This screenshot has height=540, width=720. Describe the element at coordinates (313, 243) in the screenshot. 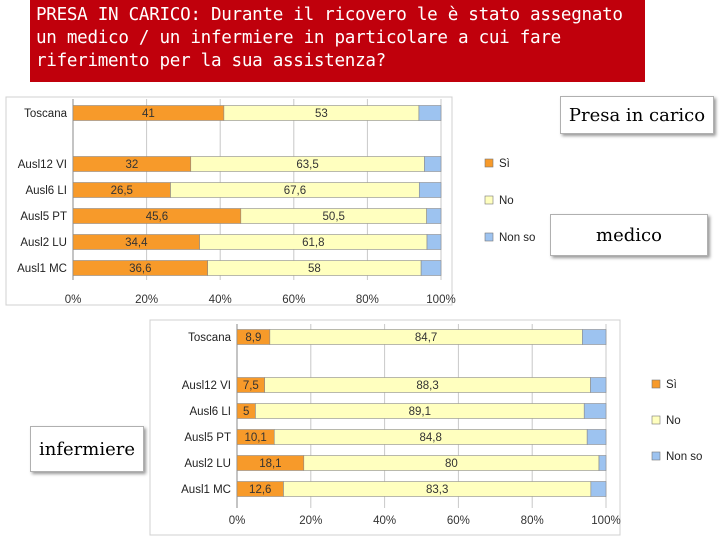

I see `data-label: 61,8` at that location.